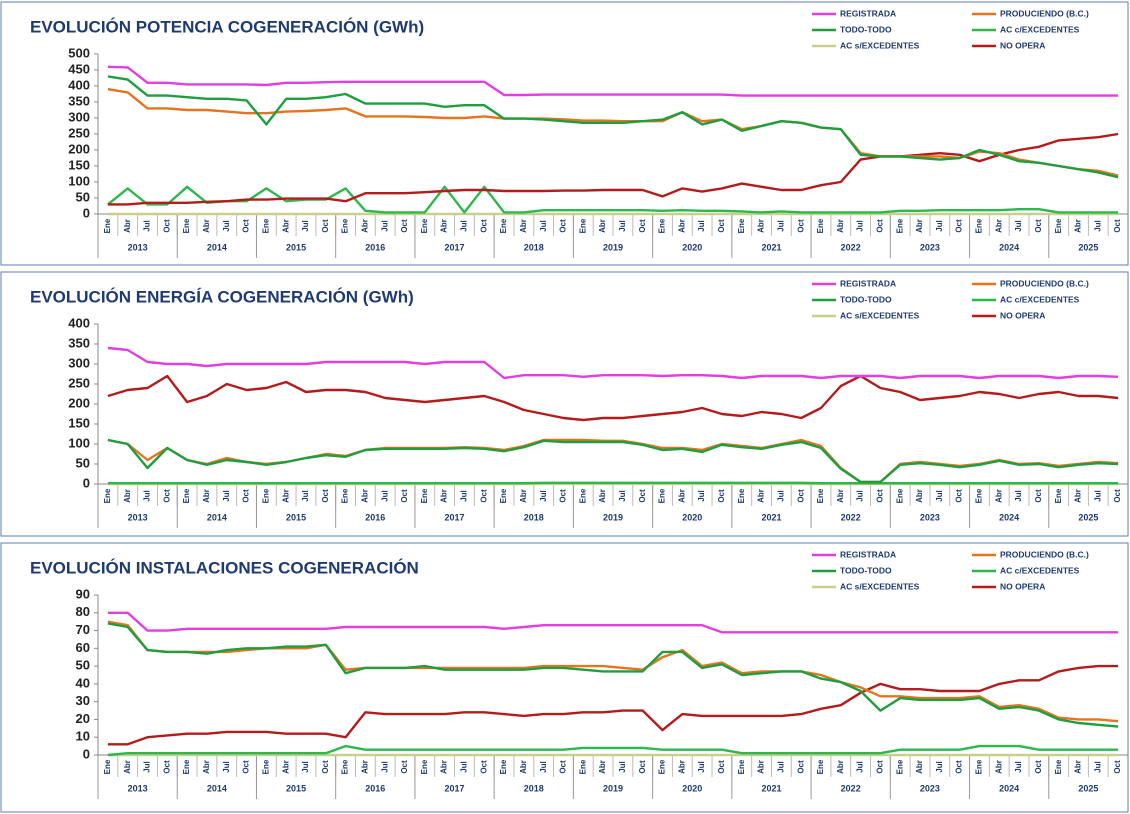  Describe the element at coordinates (83, 736) in the screenshot. I see `y-tick-label: 10` at that location.